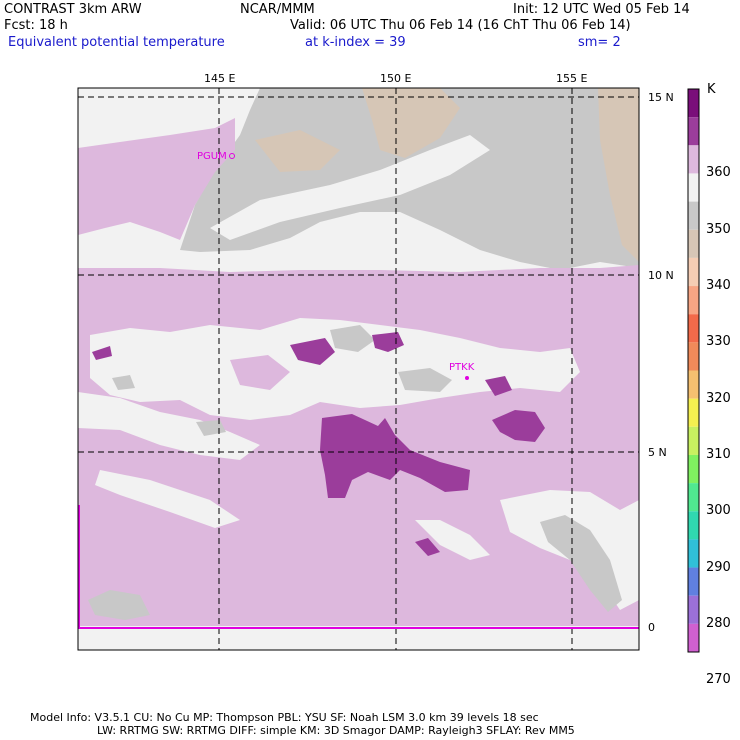 The width and height of the screenshot is (740, 740). I want to click on colorbar-unit: K, so click(711, 89).